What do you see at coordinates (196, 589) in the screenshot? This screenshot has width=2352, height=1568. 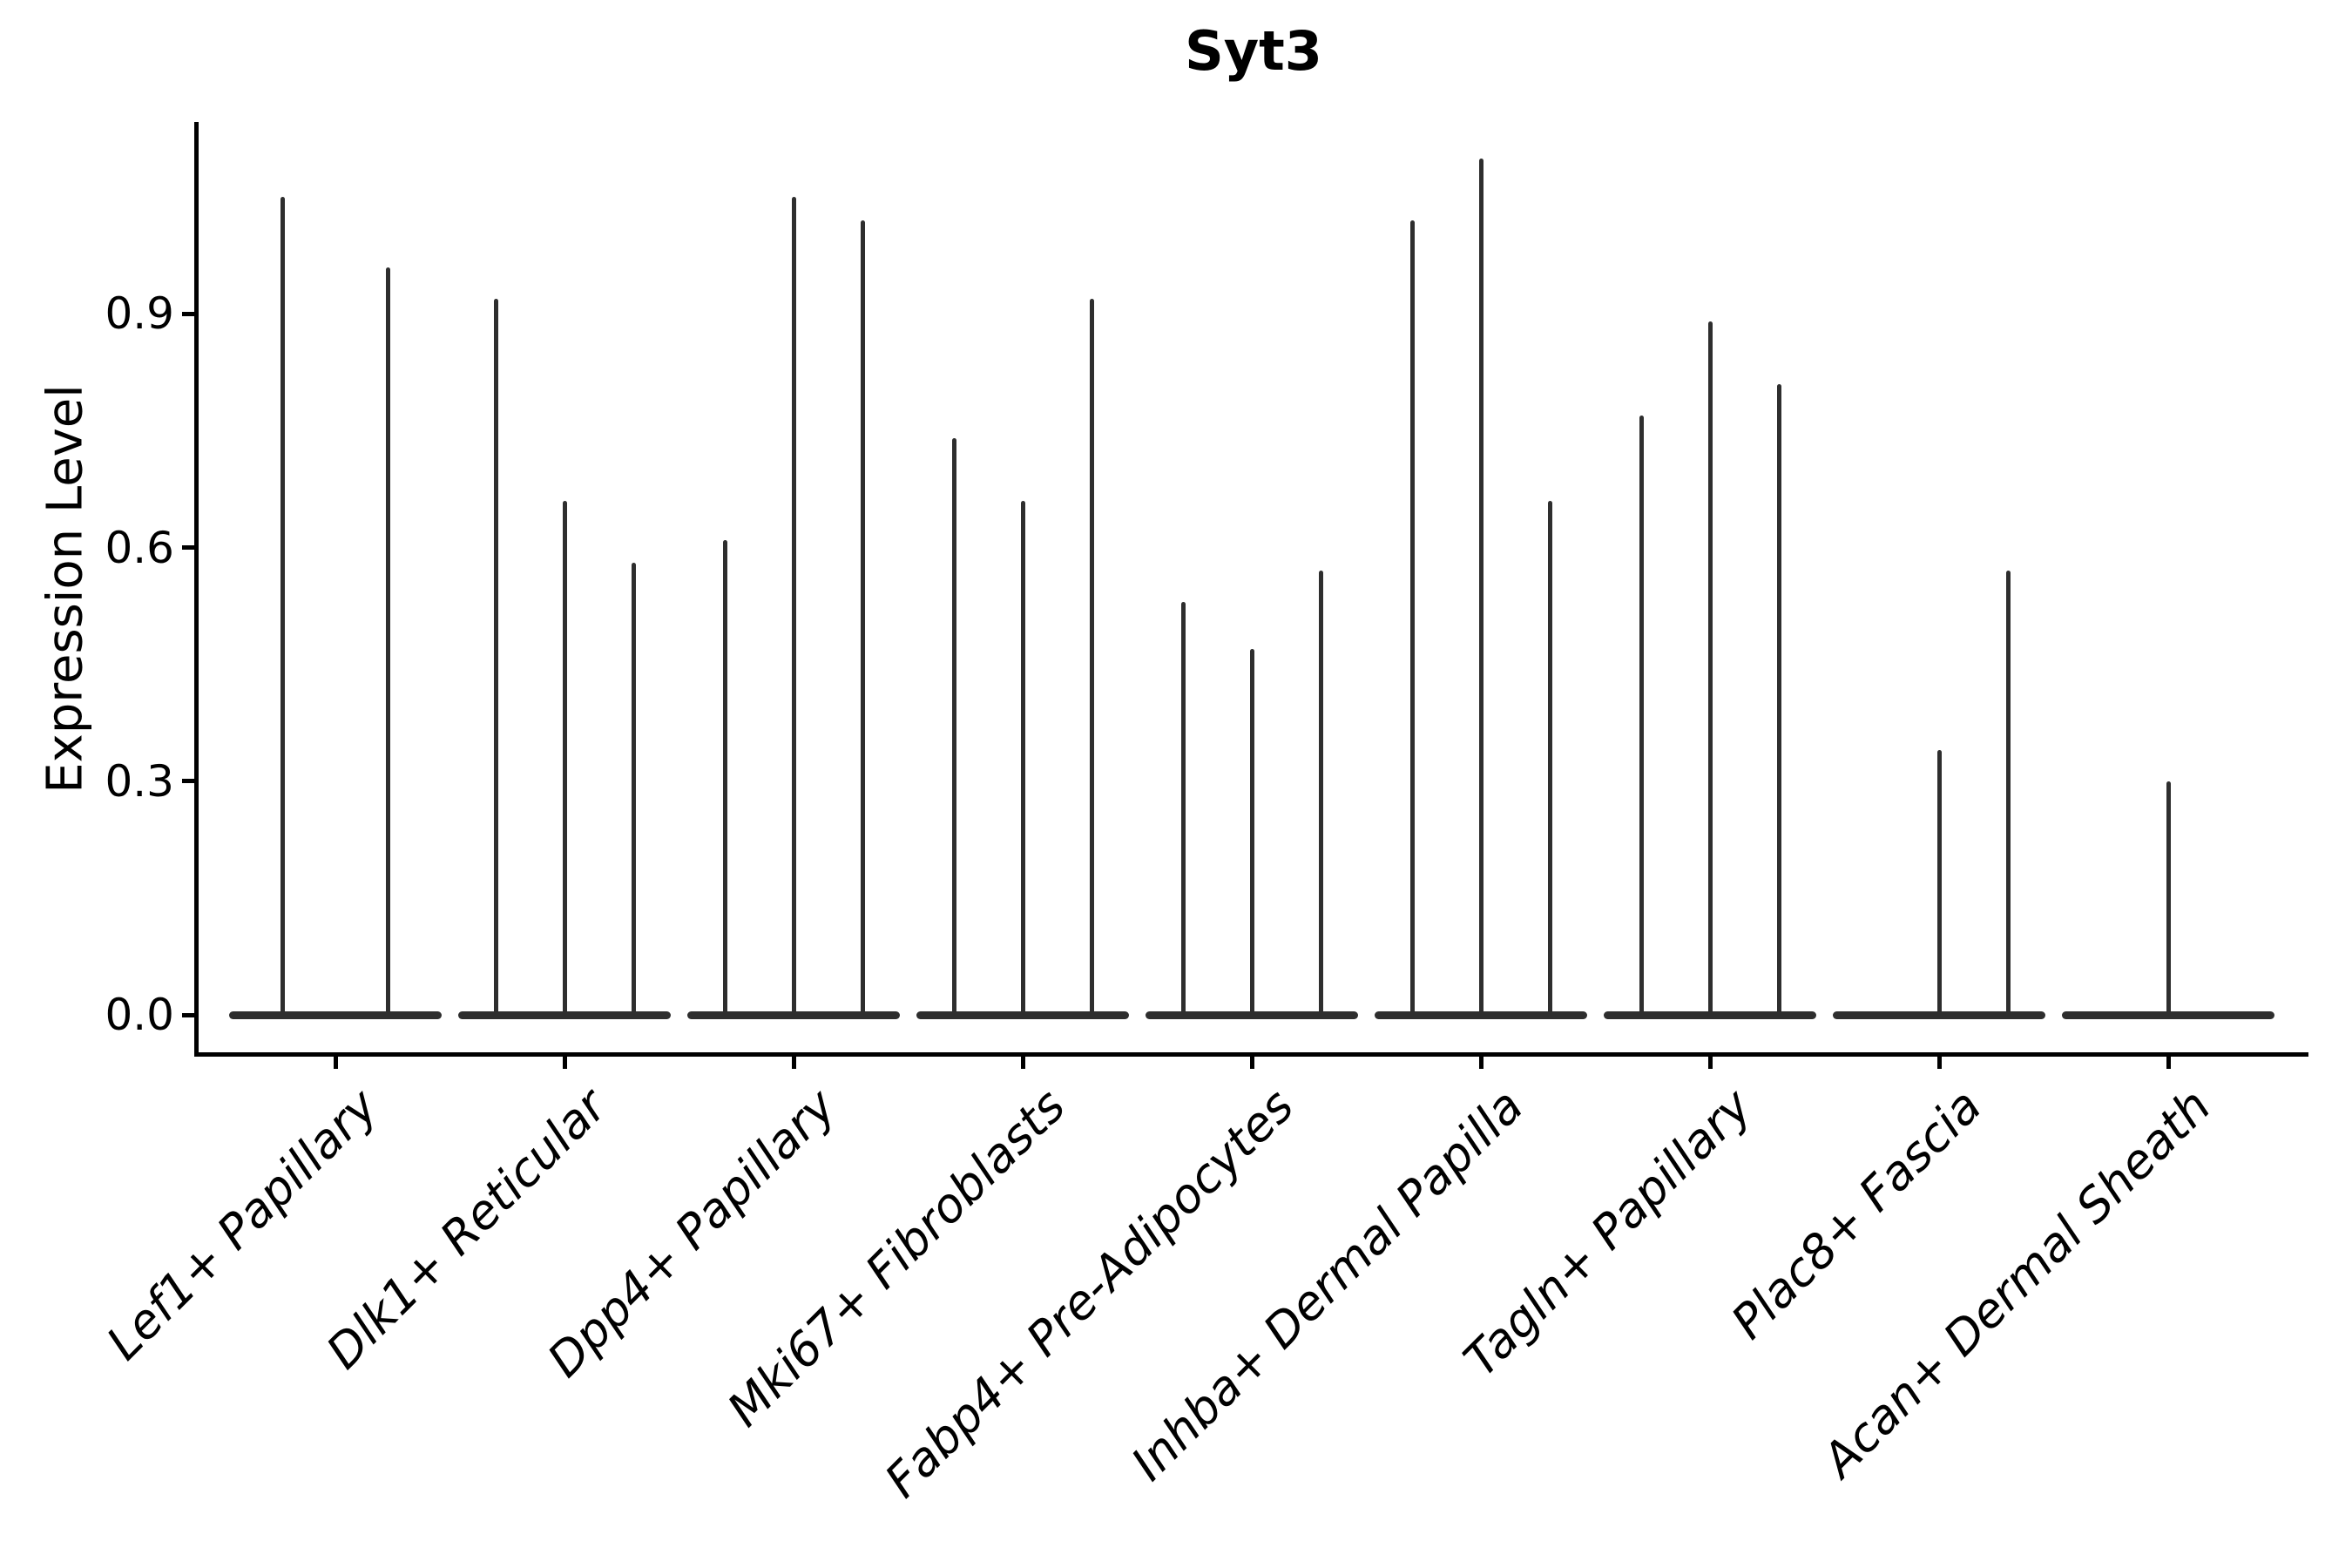 I see `y-axis-spine` at bounding box center [196, 589].